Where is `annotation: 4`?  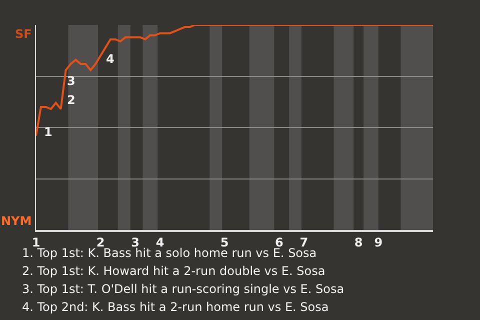 annotation: 4 is located at coordinates (110, 59).